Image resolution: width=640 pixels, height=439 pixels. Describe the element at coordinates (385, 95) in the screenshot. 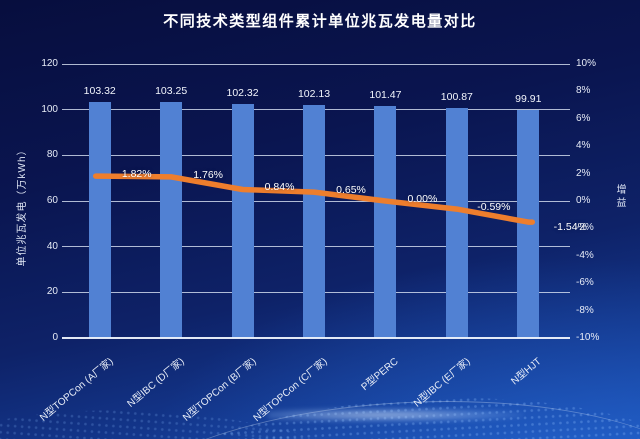

I see `bar-value-label: 101.47` at that location.